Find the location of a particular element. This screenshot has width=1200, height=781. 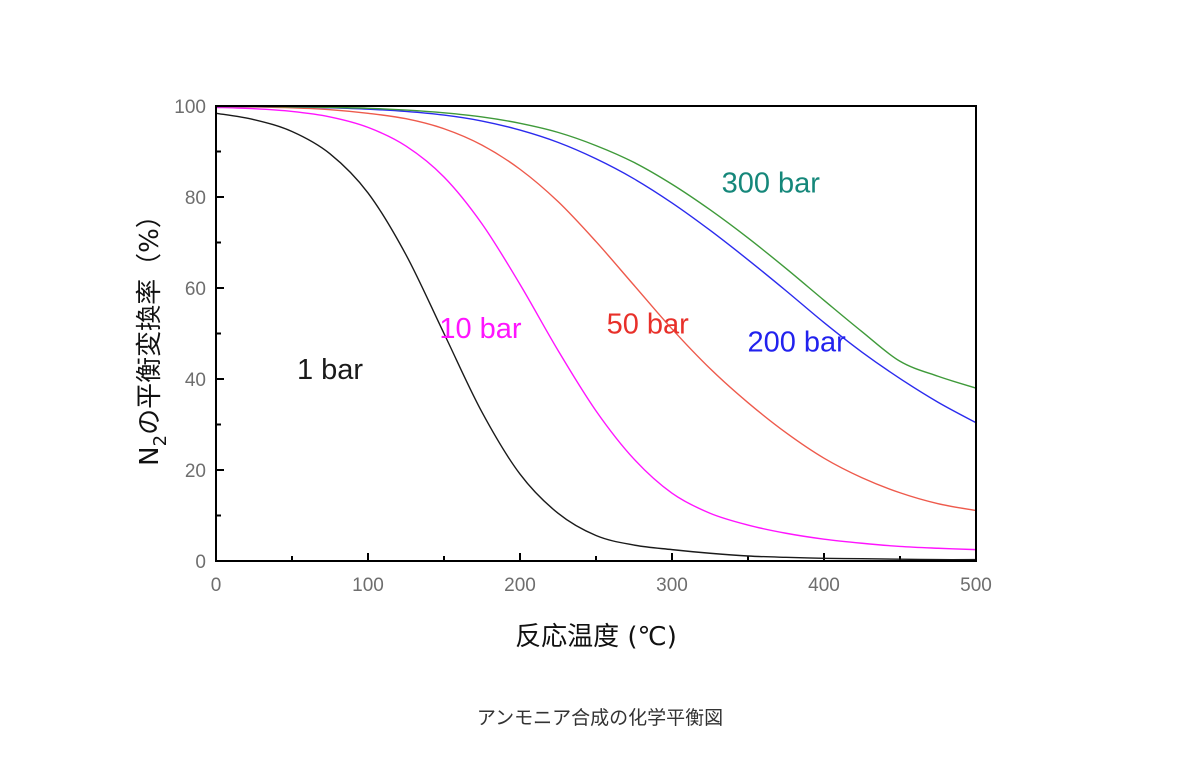

svg-text: N2の平衡変換率（%） is located at coordinates (153, 334).